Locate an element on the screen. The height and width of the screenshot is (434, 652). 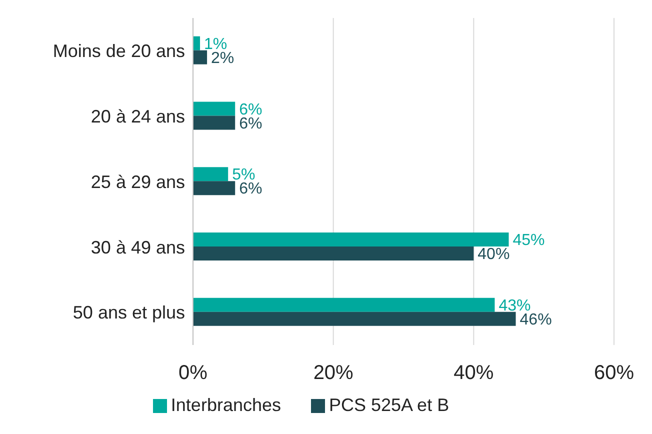
legend-label: Interbranches is located at coordinates (225, 405).